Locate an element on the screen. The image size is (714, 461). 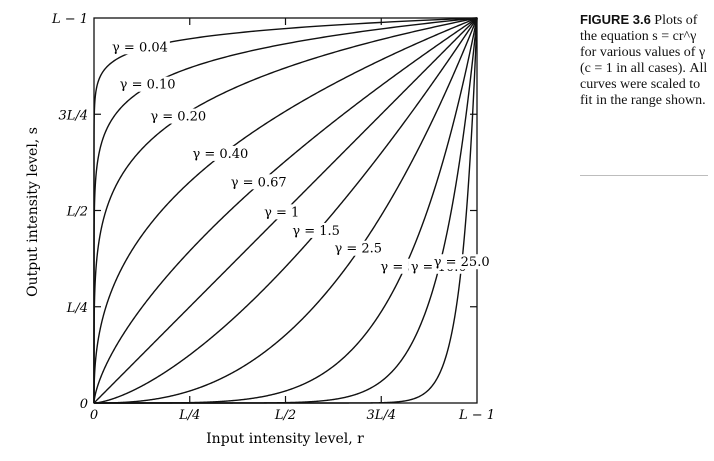
caption-divider is located at coordinates (644, 175).